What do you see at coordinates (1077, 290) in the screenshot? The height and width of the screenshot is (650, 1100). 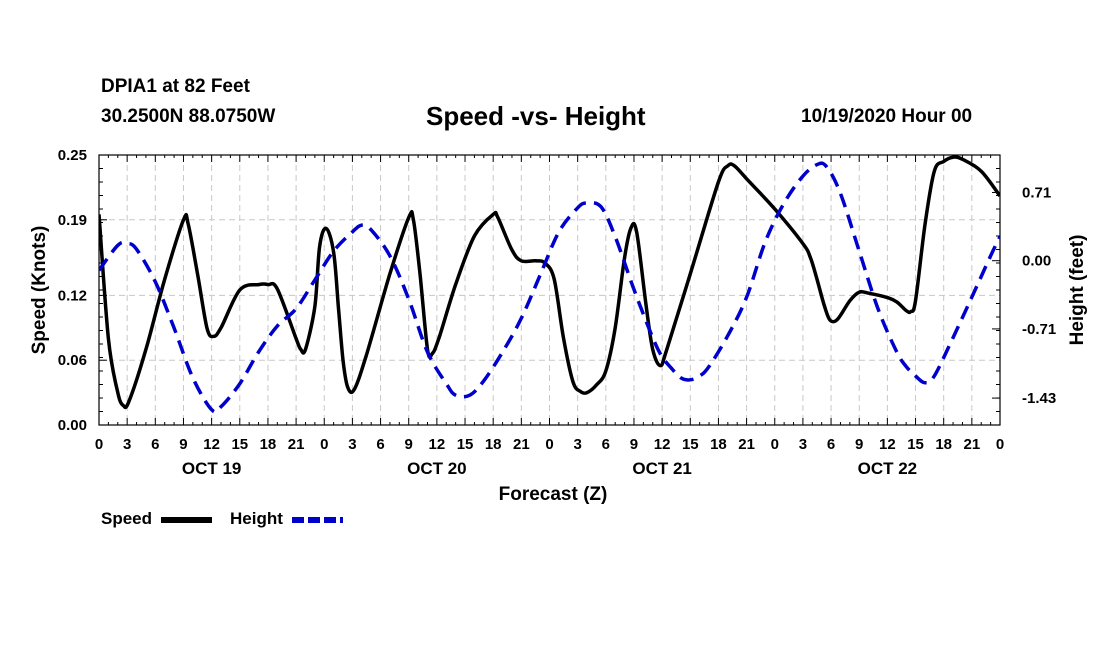 I see `right-axis-title: Height (feet)` at bounding box center [1077, 290].